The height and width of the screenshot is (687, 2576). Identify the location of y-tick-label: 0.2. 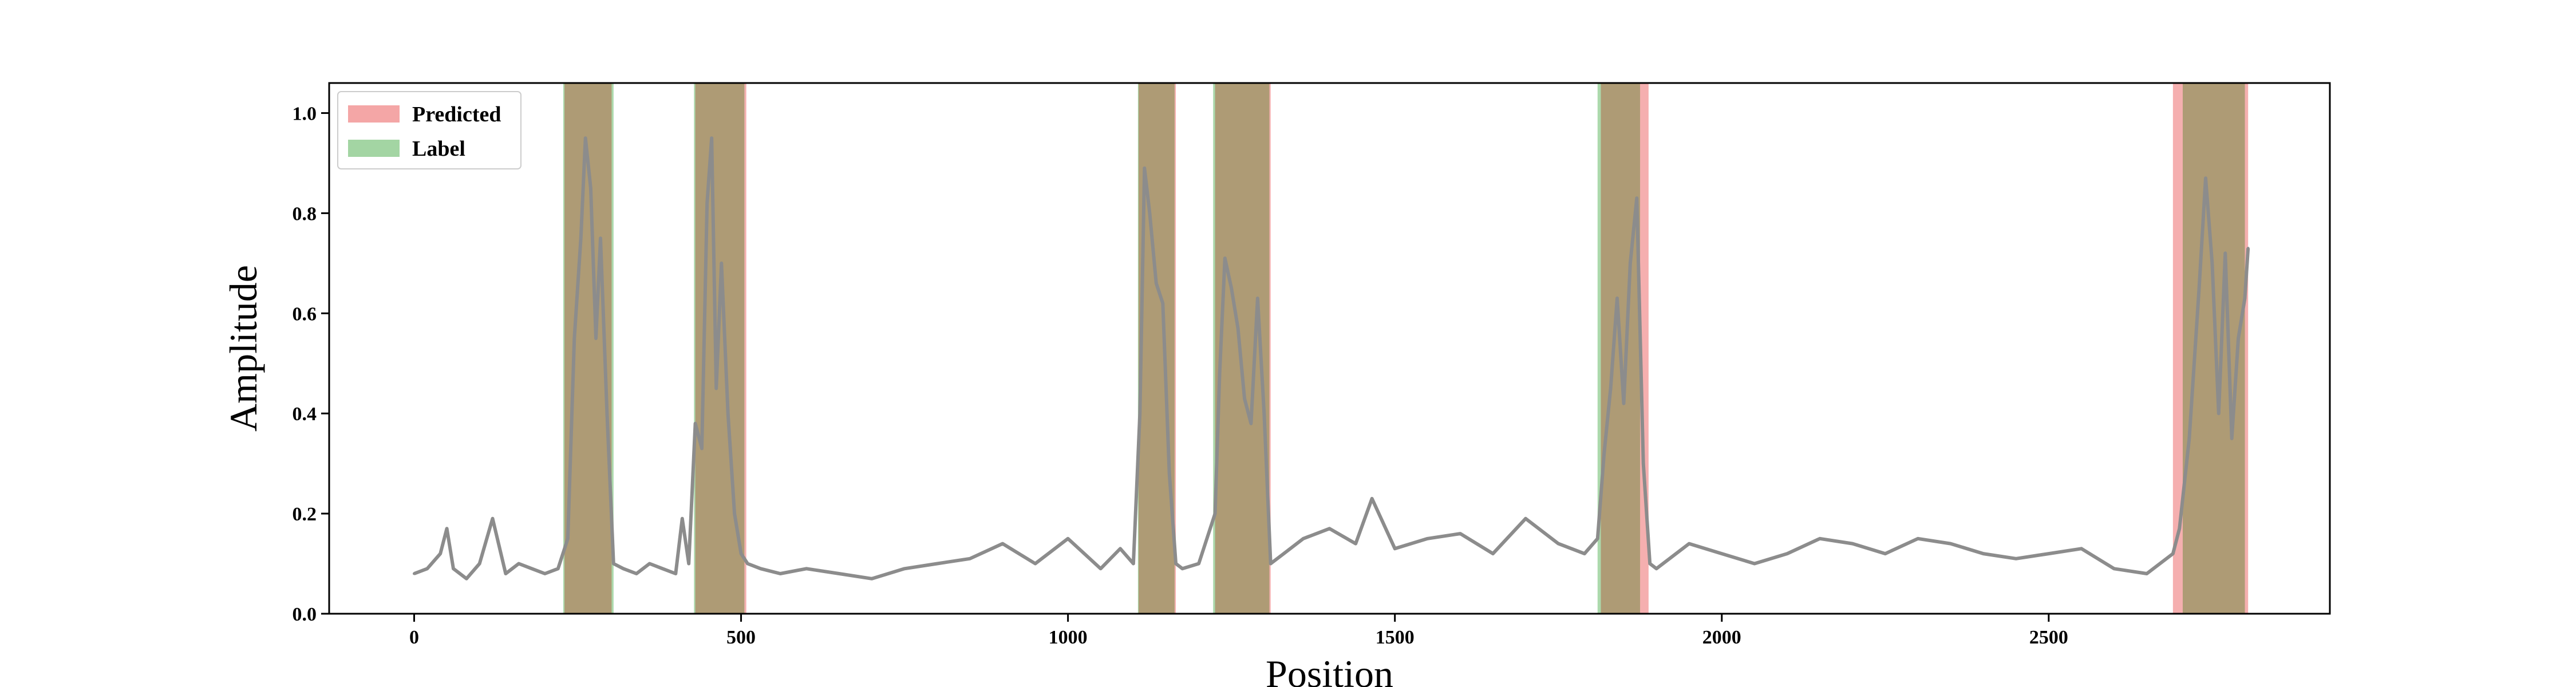
(305, 514).